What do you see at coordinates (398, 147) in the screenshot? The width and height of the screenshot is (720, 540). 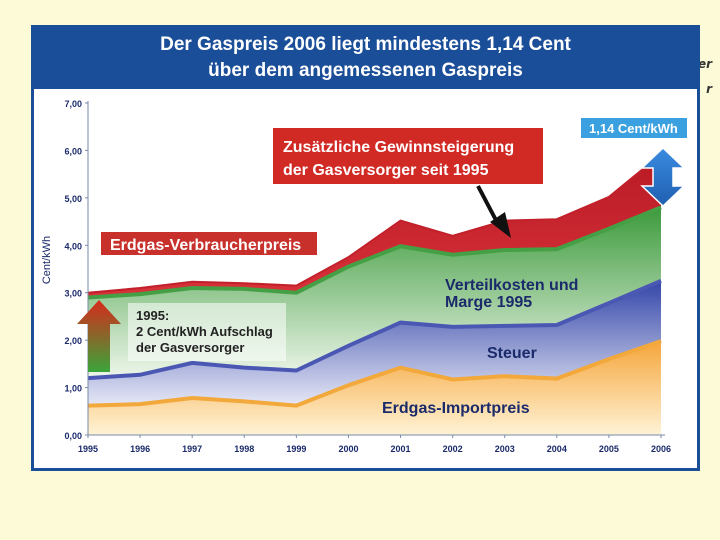 I see `profit-callout-line-1: Zusätzliche Gewinnsteigerung` at bounding box center [398, 147].